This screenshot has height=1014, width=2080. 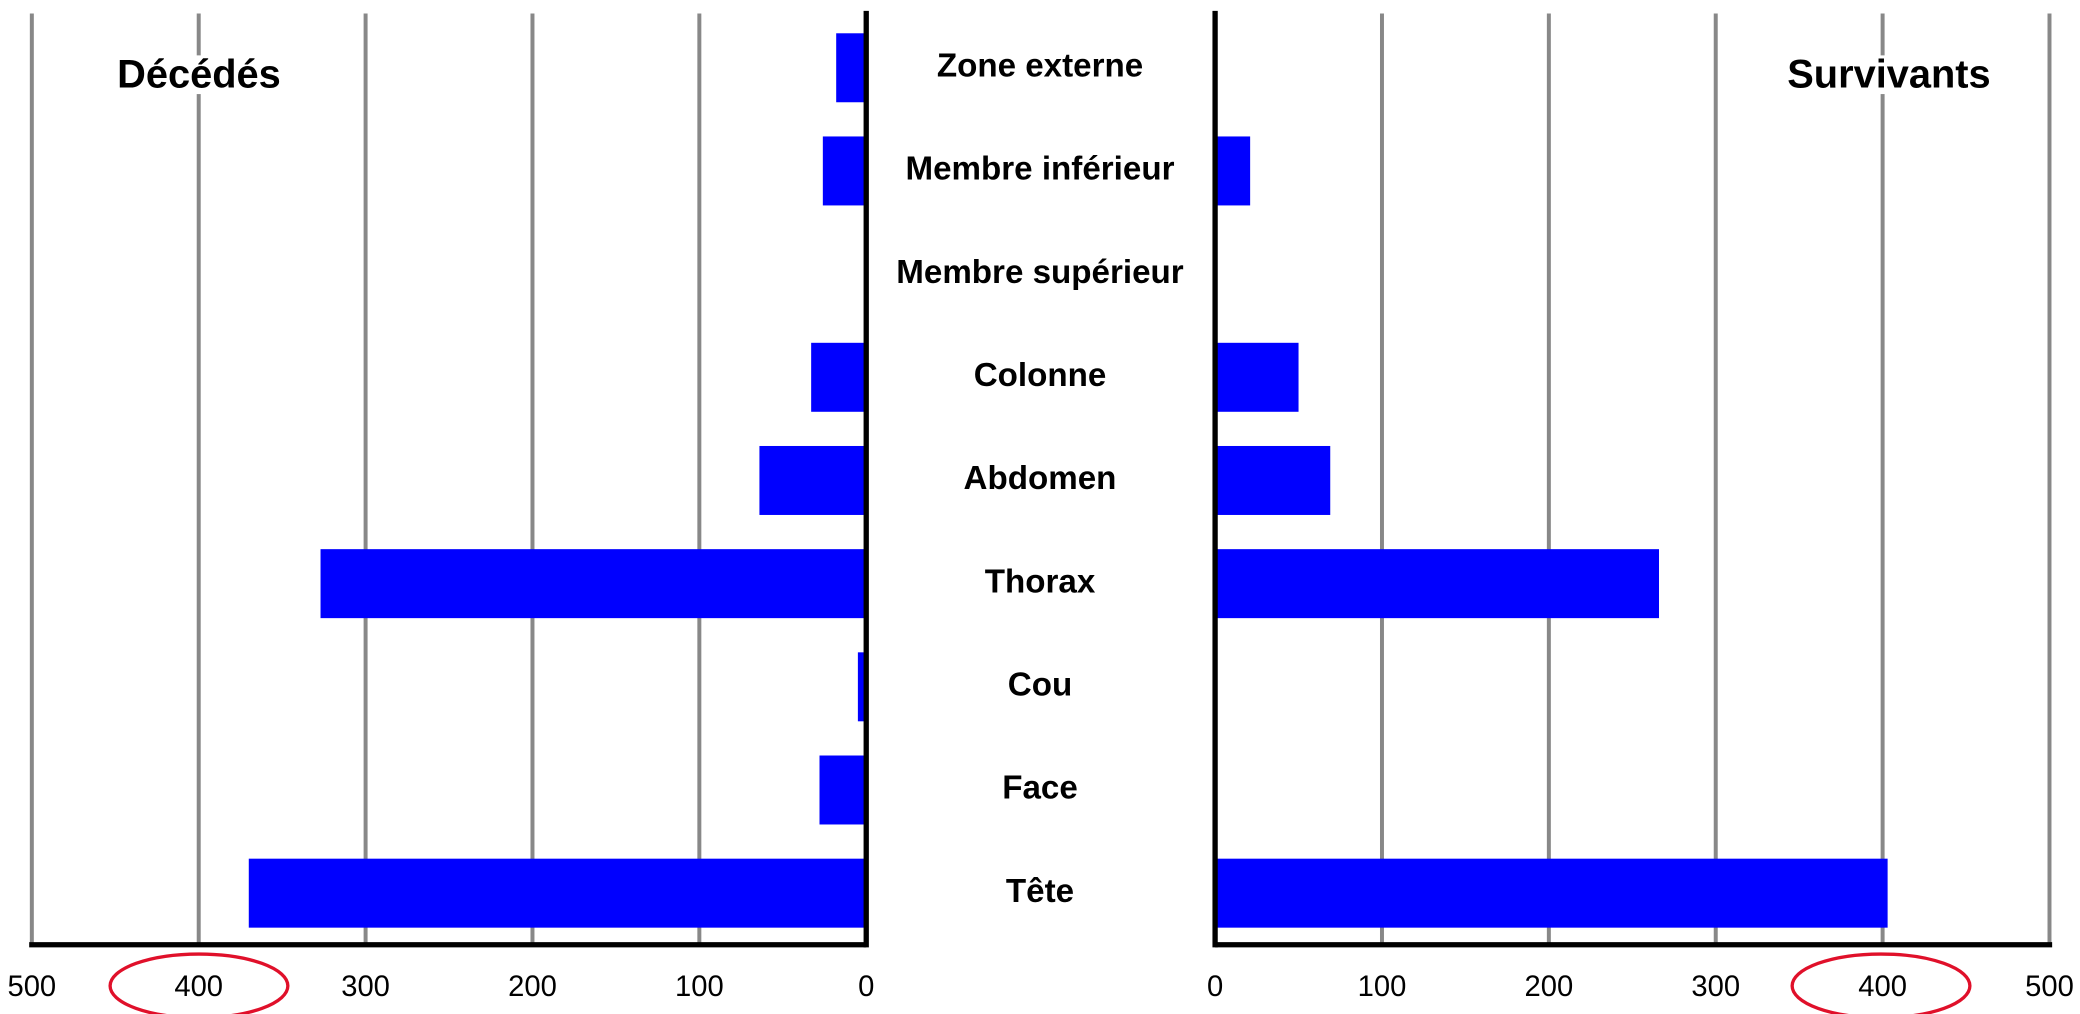 What do you see at coordinates (1040, 272) in the screenshot?
I see `category-label: Membre supérieur` at bounding box center [1040, 272].